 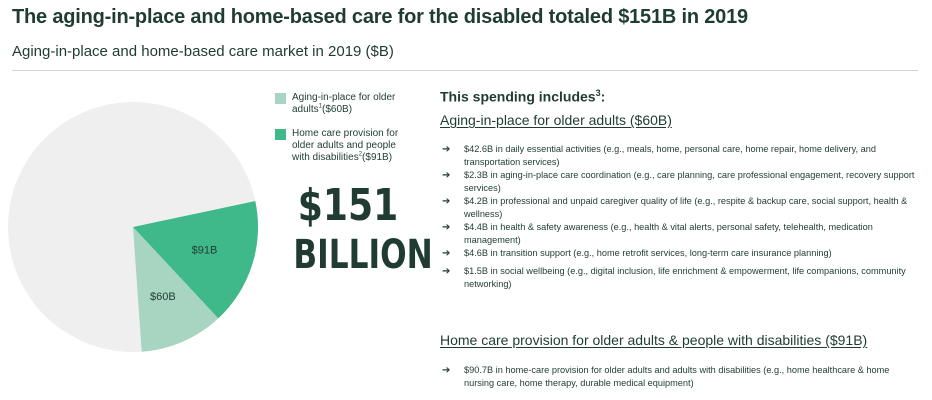 I want to click on pie-slice-home-care, so click(x=195, y=260).